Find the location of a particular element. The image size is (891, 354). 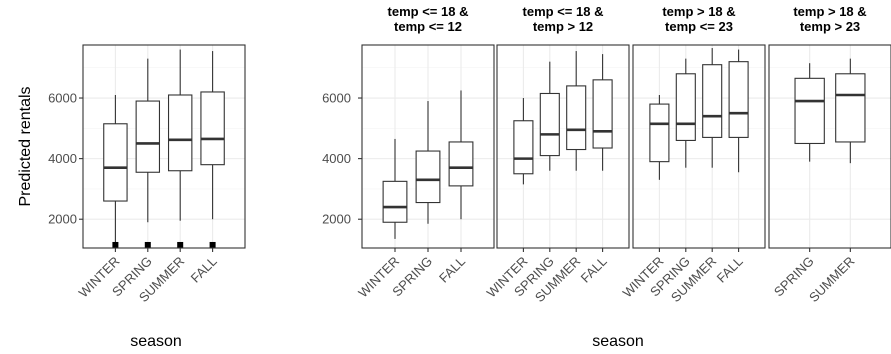

facet-title-line: temp > 12 is located at coordinates (563, 26).